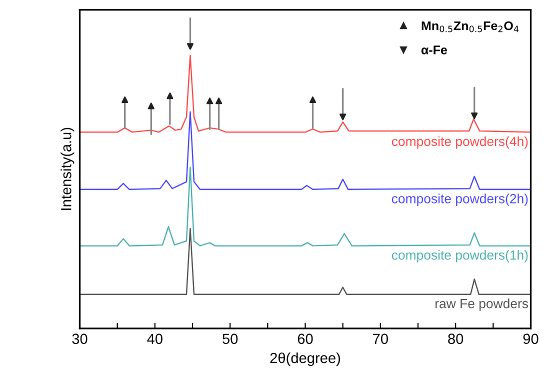  Describe the element at coordinates (470, 26) in the screenshot. I see `legend-label: Mn$_{0.5}$Zn$_{0.5}$Fe$_{2}$O$_{4}$` at that location.